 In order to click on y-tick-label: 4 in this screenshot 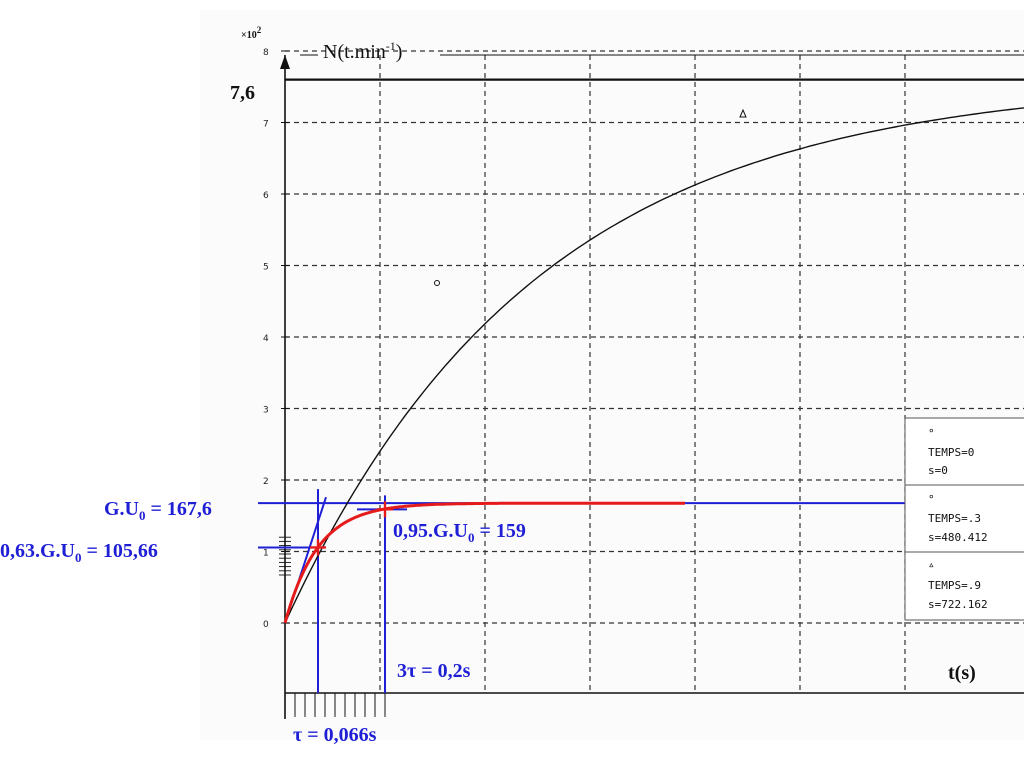, I will do `click(266, 339)`.